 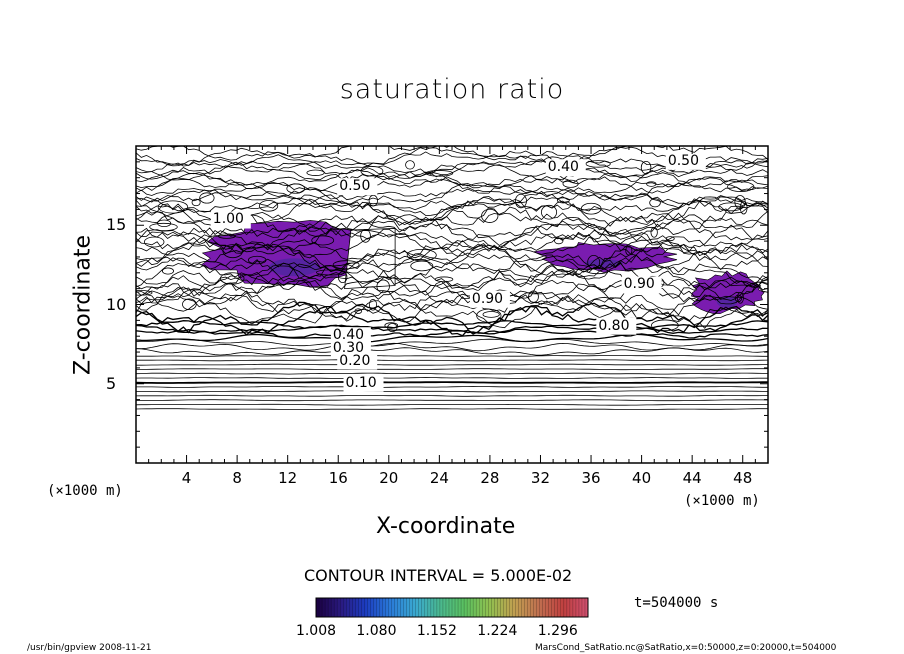 What do you see at coordinates (639, 284) in the screenshot?
I see `contour-label: 0.90` at bounding box center [639, 284].